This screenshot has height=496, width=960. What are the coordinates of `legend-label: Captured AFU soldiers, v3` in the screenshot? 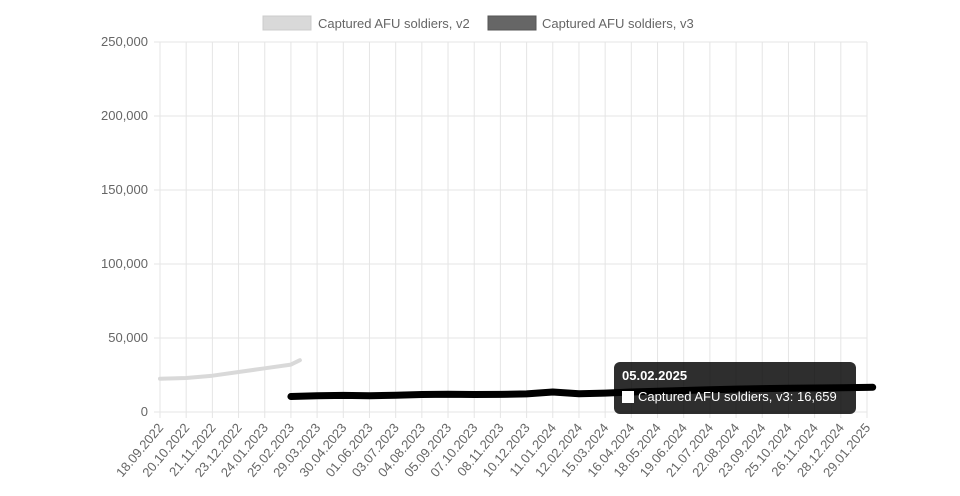 It's located at (618, 23).